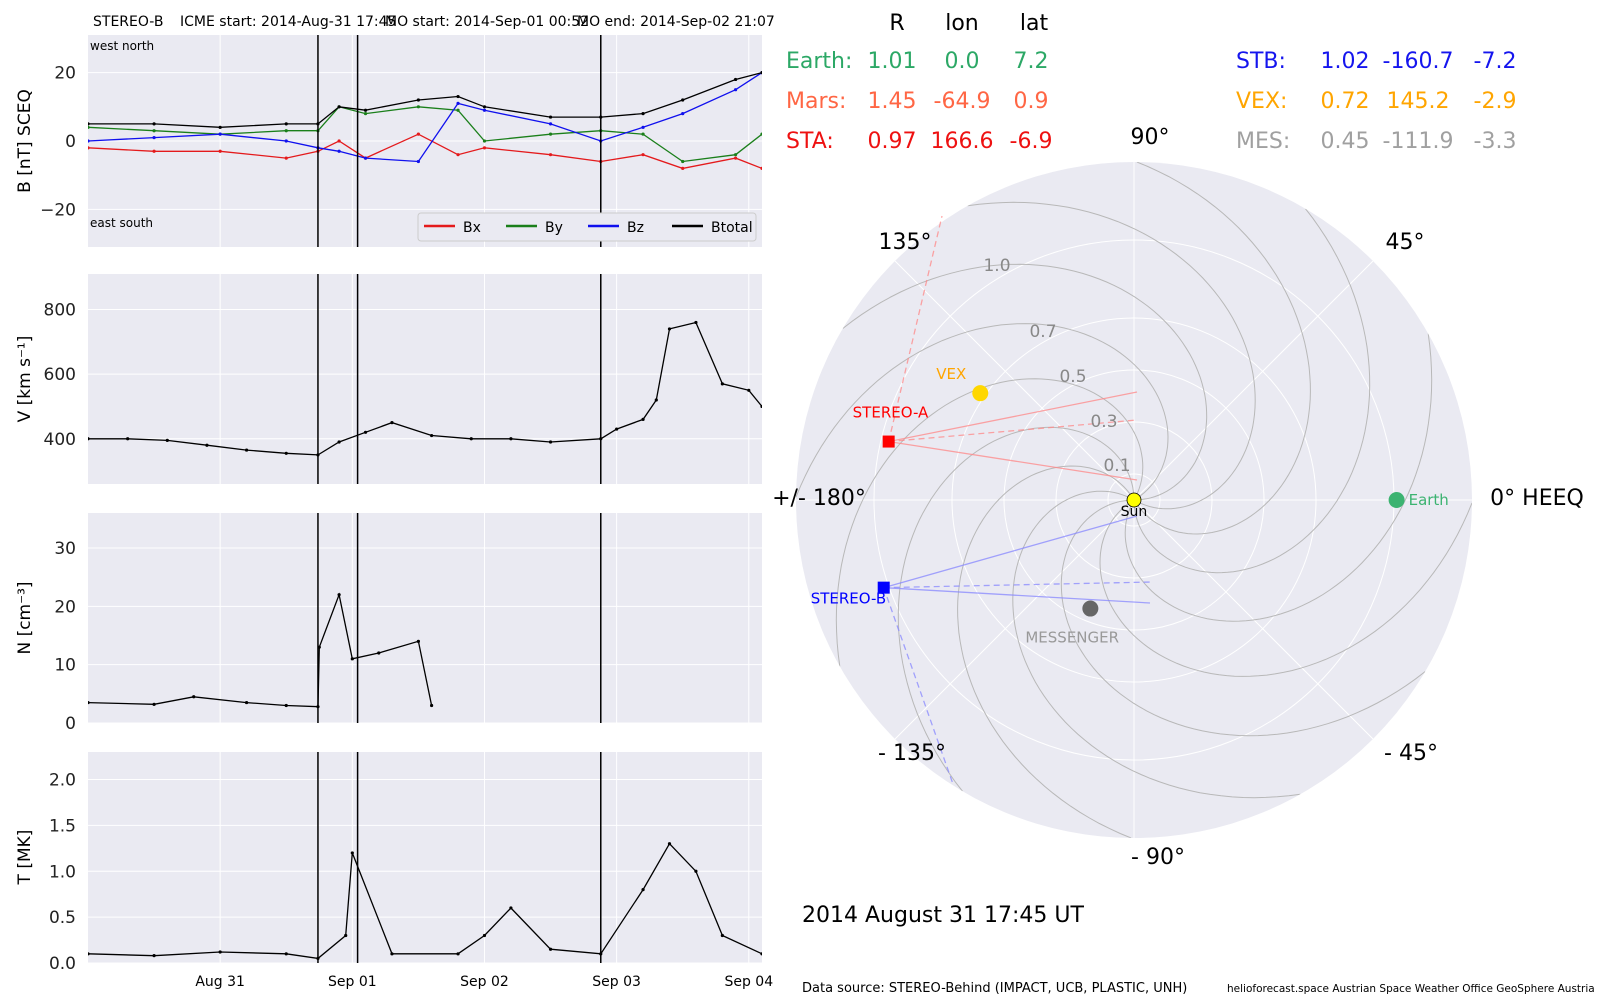 The image size is (1600, 1000). What do you see at coordinates (60, 440) in the screenshot?
I see `y-tick-label: 400` at bounding box center [60, 440].